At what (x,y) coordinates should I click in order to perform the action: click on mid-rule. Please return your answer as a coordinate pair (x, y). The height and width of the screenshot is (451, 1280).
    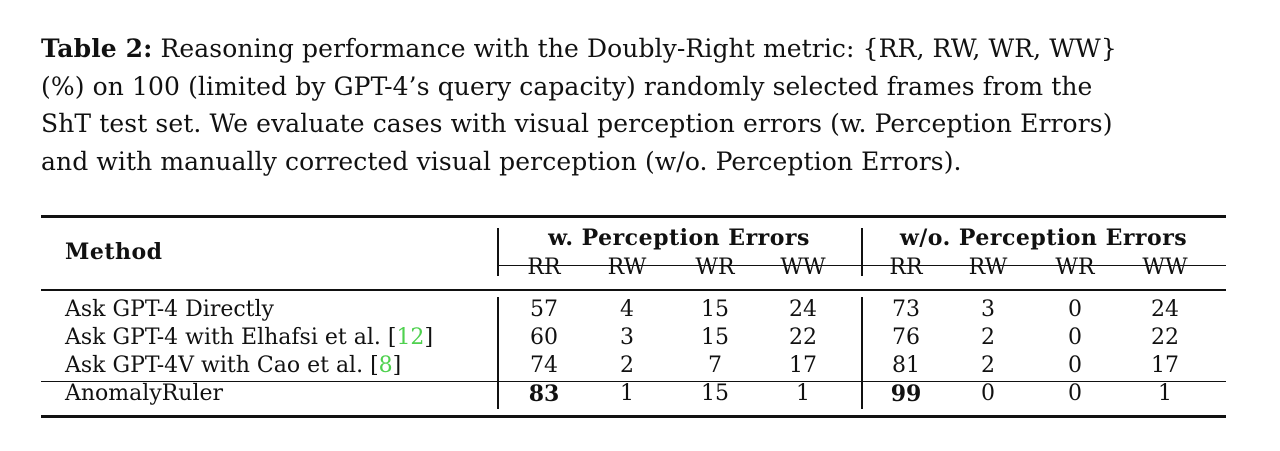
    Looking at the image, I should click on (633, 382).